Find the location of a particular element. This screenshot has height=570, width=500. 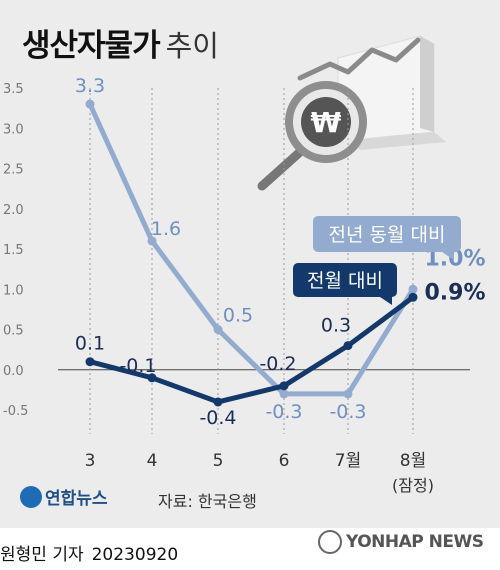

y-axis-labels: 3.5 3.0 2.5 2.0 1.5 1.0 0.5 0.0 -0.5 is located at coordinates (15, 250).